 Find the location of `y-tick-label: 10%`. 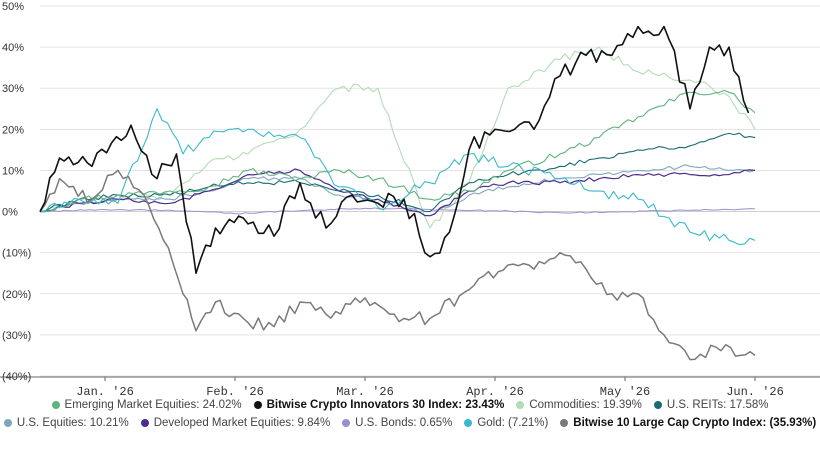

y-tick-label: 10% is located at coordinates (13, 171).